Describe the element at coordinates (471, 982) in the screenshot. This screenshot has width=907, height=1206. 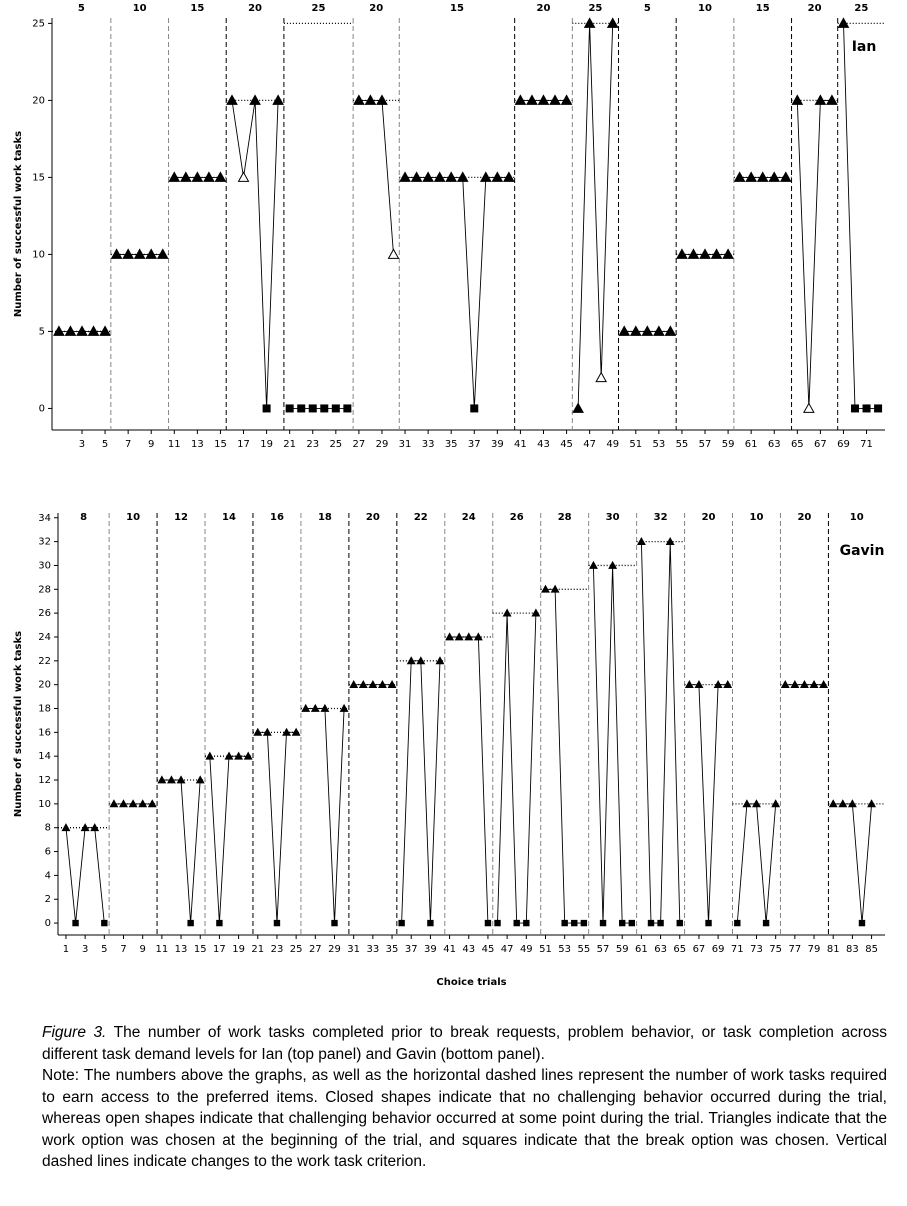
I see `x-axis-label: Choice trials` at that location.